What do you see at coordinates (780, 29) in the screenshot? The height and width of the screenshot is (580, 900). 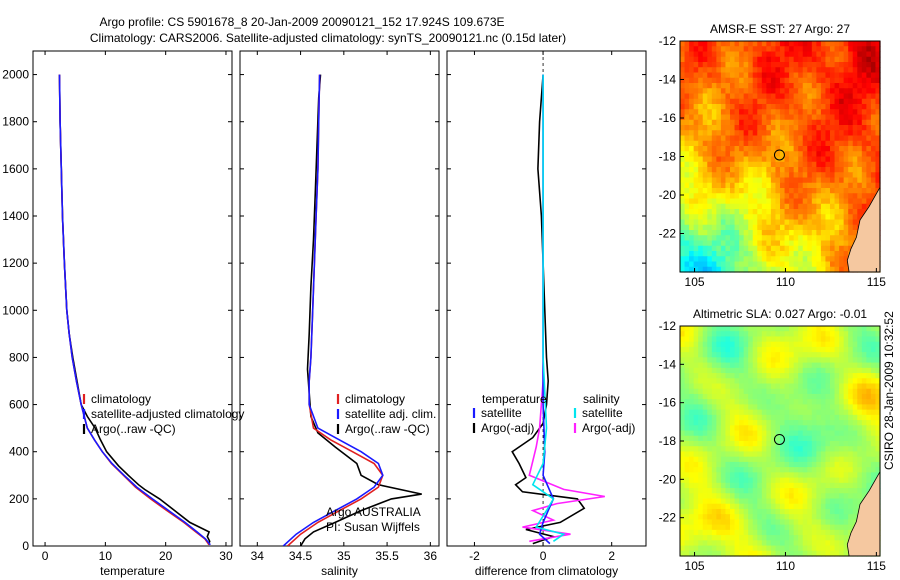 I see `map-title: AMSR-E SST: 27 Argo: 27` at bounding box center [780, 29].